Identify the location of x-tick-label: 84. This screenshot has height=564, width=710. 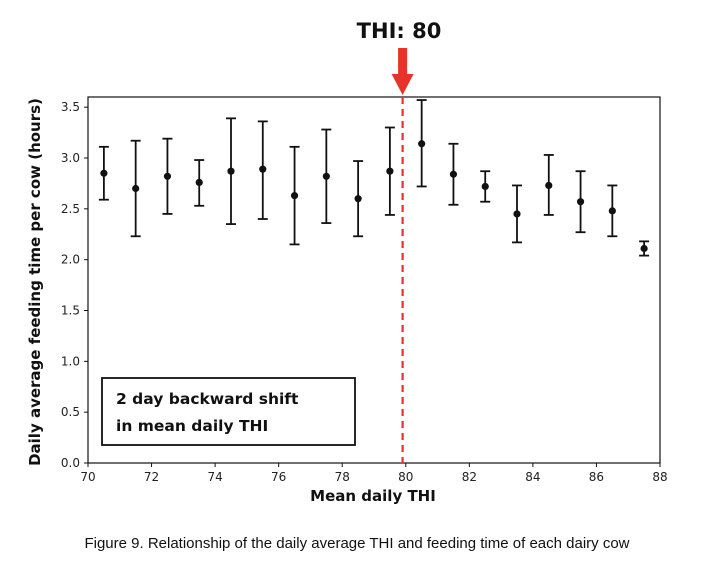
(532, 477).